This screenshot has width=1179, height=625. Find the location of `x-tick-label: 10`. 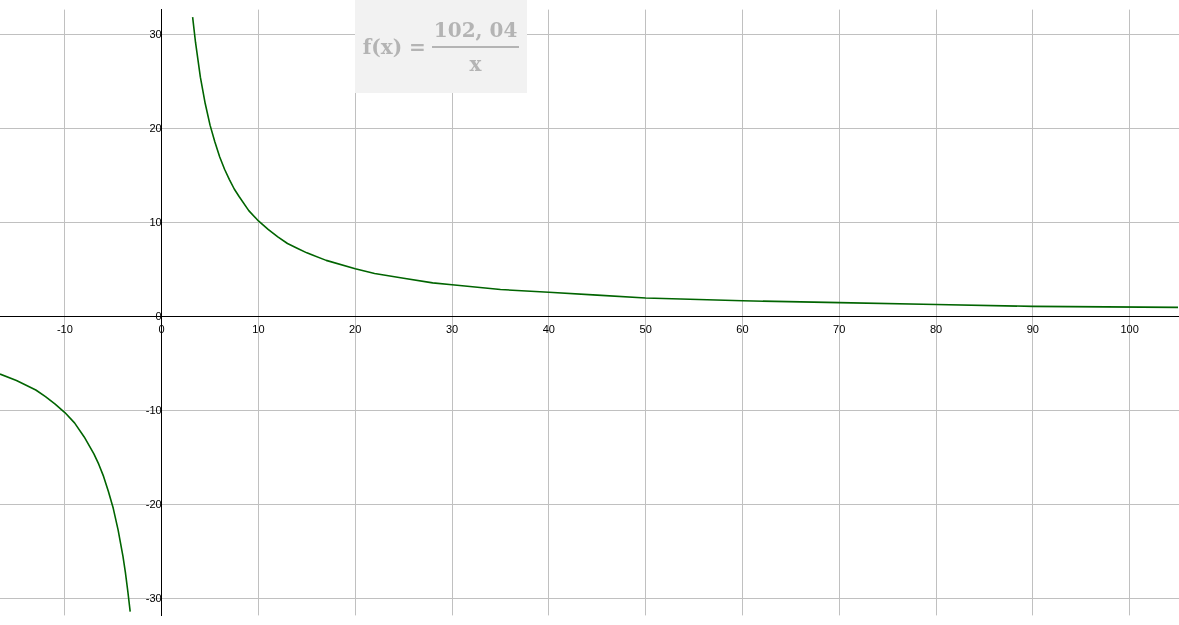

x-tick-label: 10 is located at coordinates (258, 329).